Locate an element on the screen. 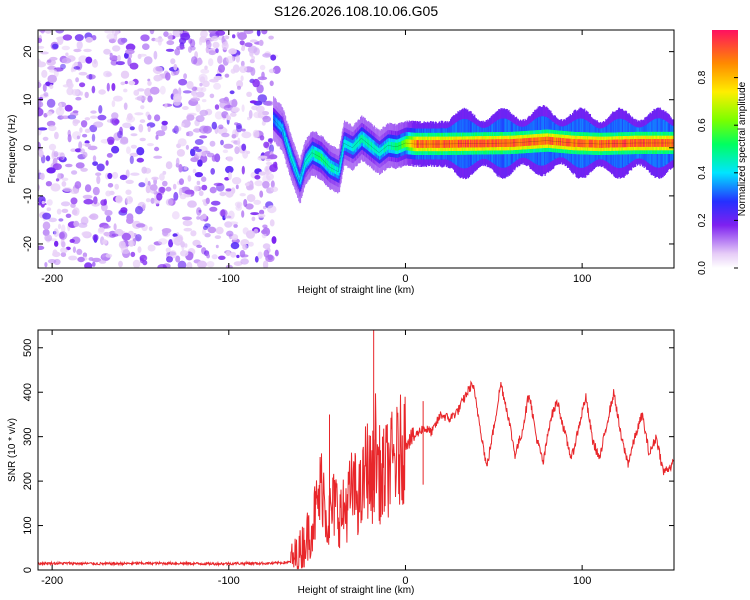 Image resolution: width=750 pixels, height=600 pixels. colorbar-tick-label: 0.6 is located at coordinates (702, 125).